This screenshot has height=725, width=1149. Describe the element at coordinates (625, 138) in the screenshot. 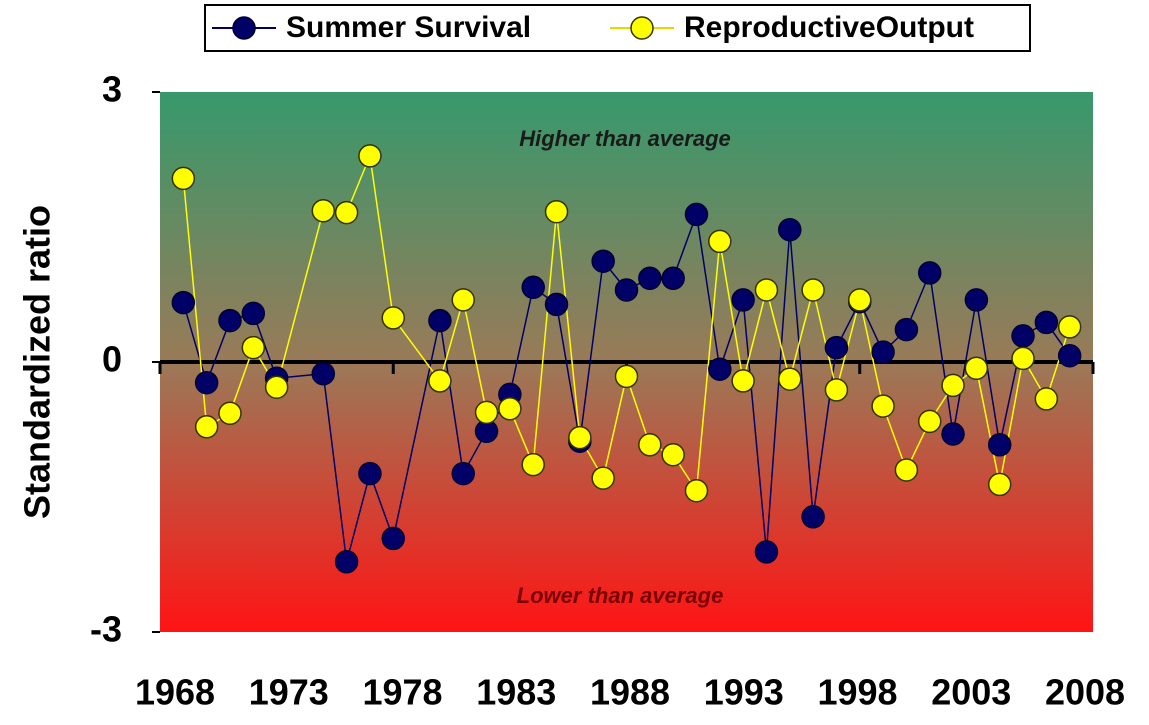

I see `annotation: Higher than average` at that location.